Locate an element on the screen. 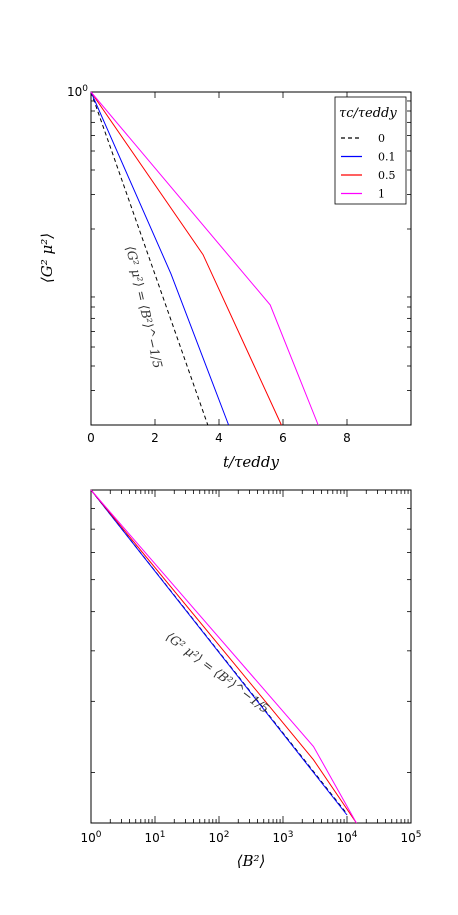 The image size is (458, 915). top-y-tick-label: 100 is located at coordinates (77, 91).